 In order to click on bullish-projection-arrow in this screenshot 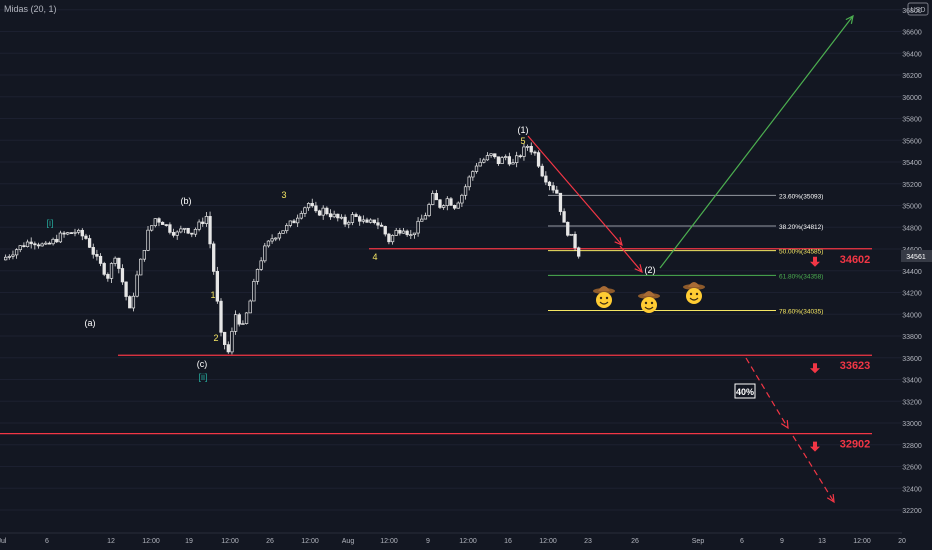, I will do `click(756, 142)`.